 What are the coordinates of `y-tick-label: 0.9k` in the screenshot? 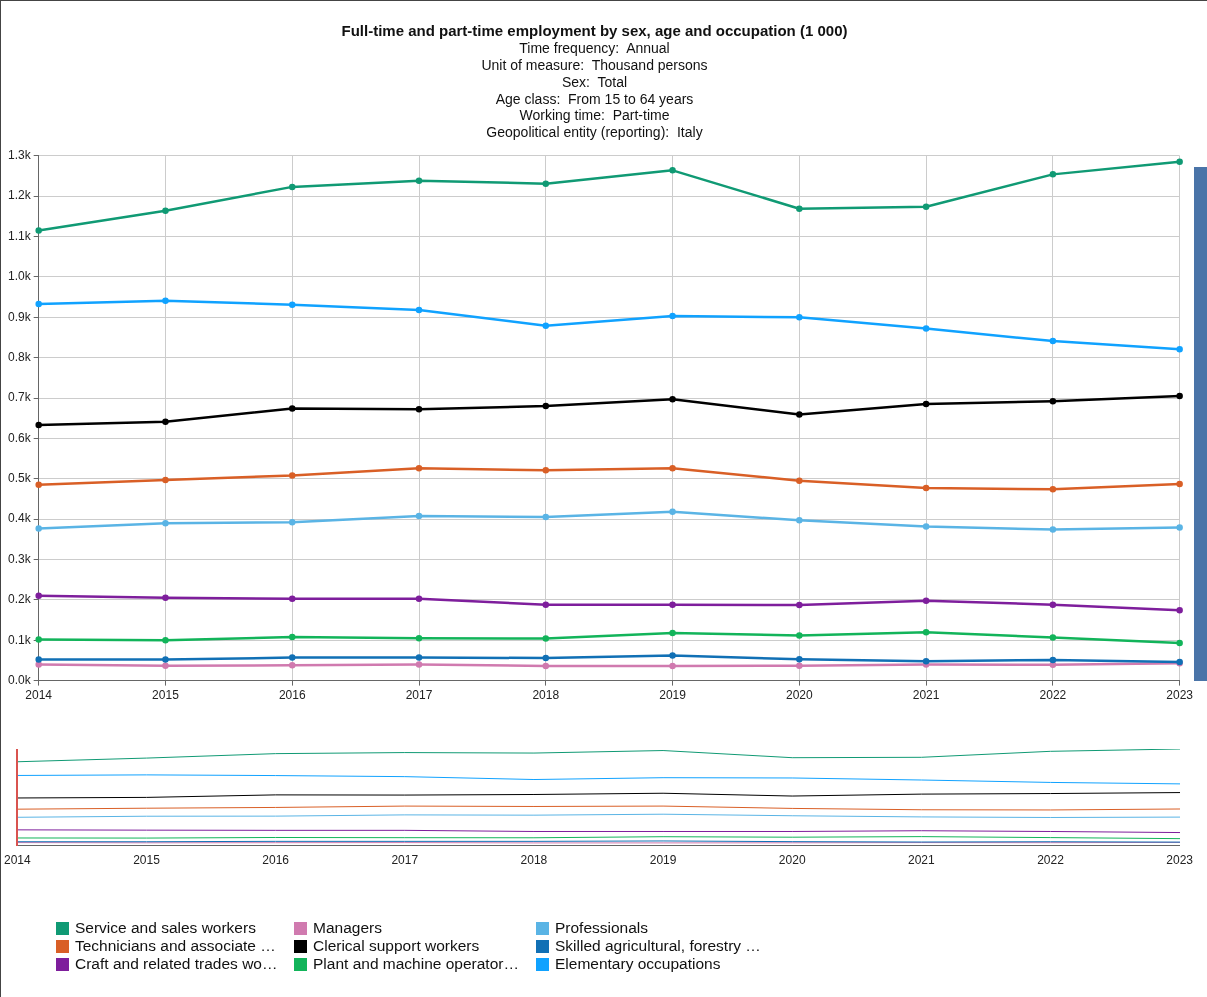 It's located at (19, 316).